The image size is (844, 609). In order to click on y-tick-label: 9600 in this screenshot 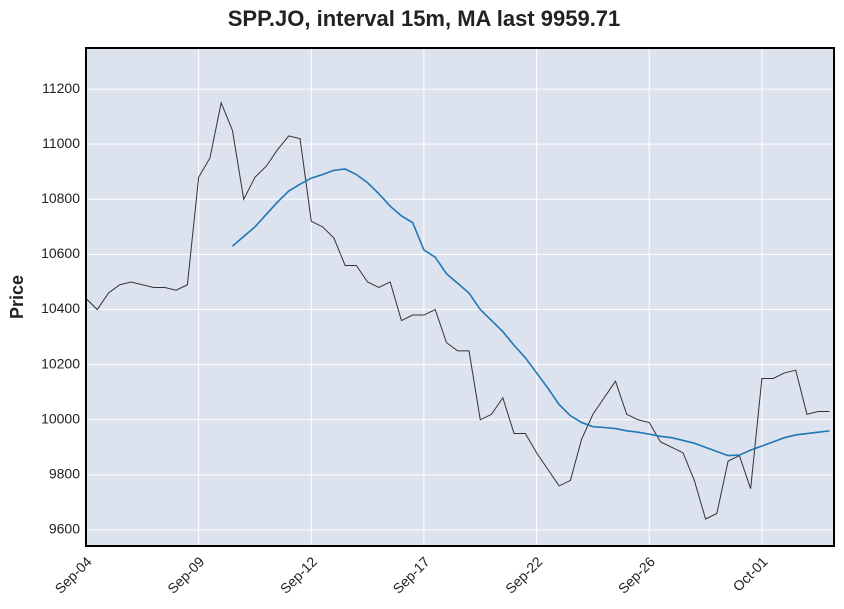, I will do `click(64, 529)`.